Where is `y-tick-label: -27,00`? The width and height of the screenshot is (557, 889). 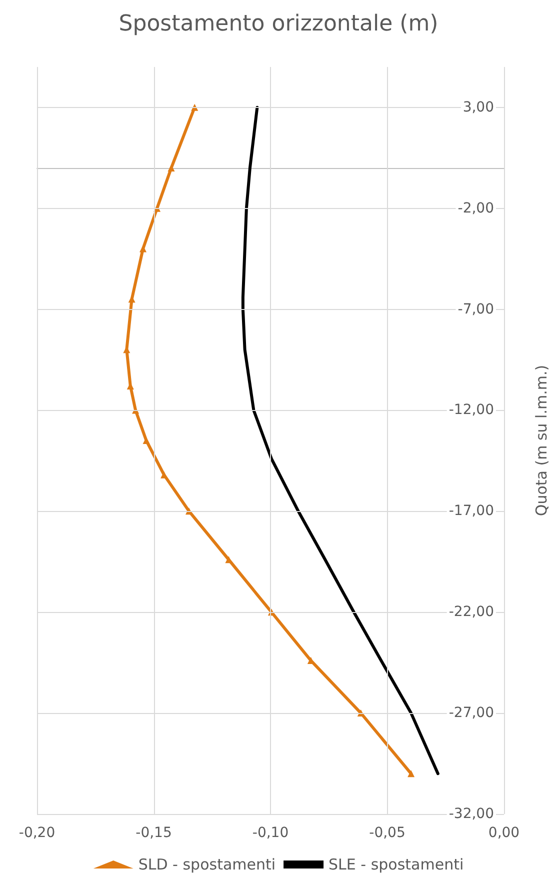 y-tick-label: -27,00 is located at coordinates (471, 713).